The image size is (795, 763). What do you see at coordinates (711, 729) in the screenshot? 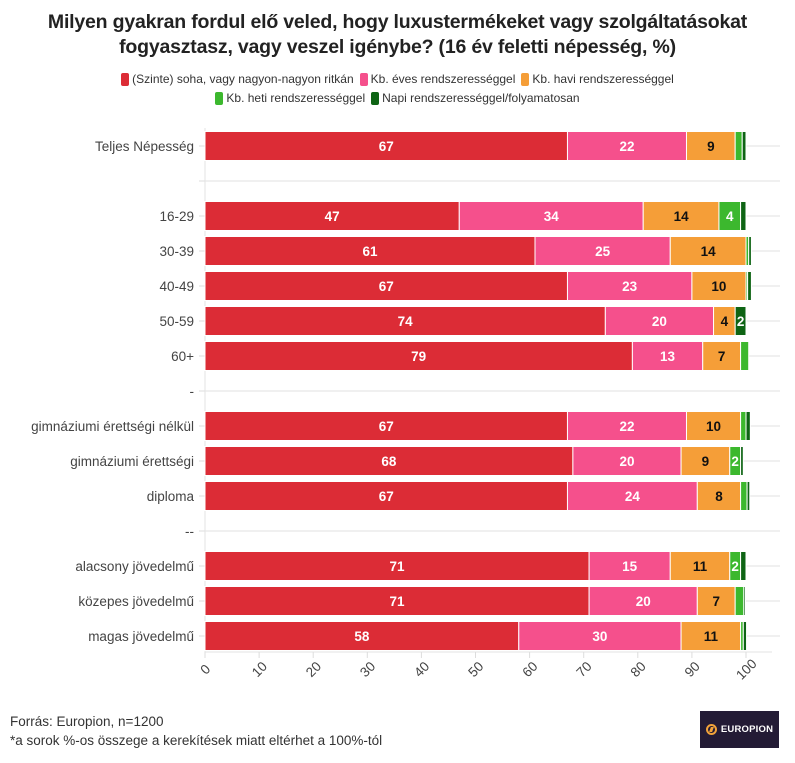
I see `logo-mark-icon` at bounding box center [711, 729].